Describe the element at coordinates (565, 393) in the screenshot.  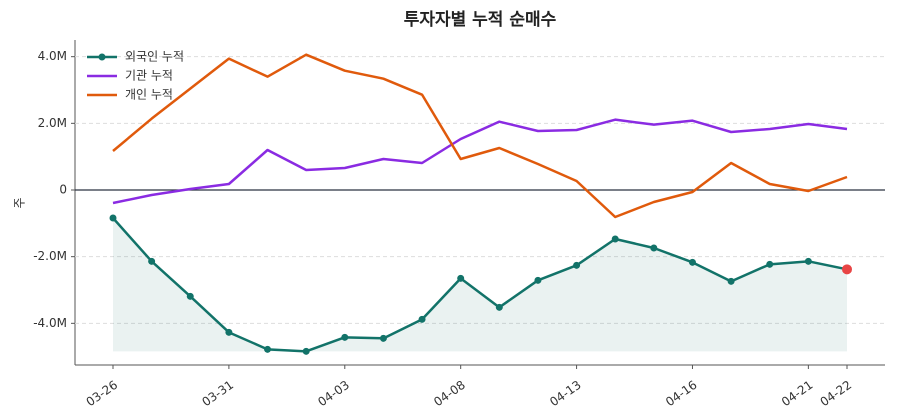
I see `x-tick-label: 04-13` at that location.